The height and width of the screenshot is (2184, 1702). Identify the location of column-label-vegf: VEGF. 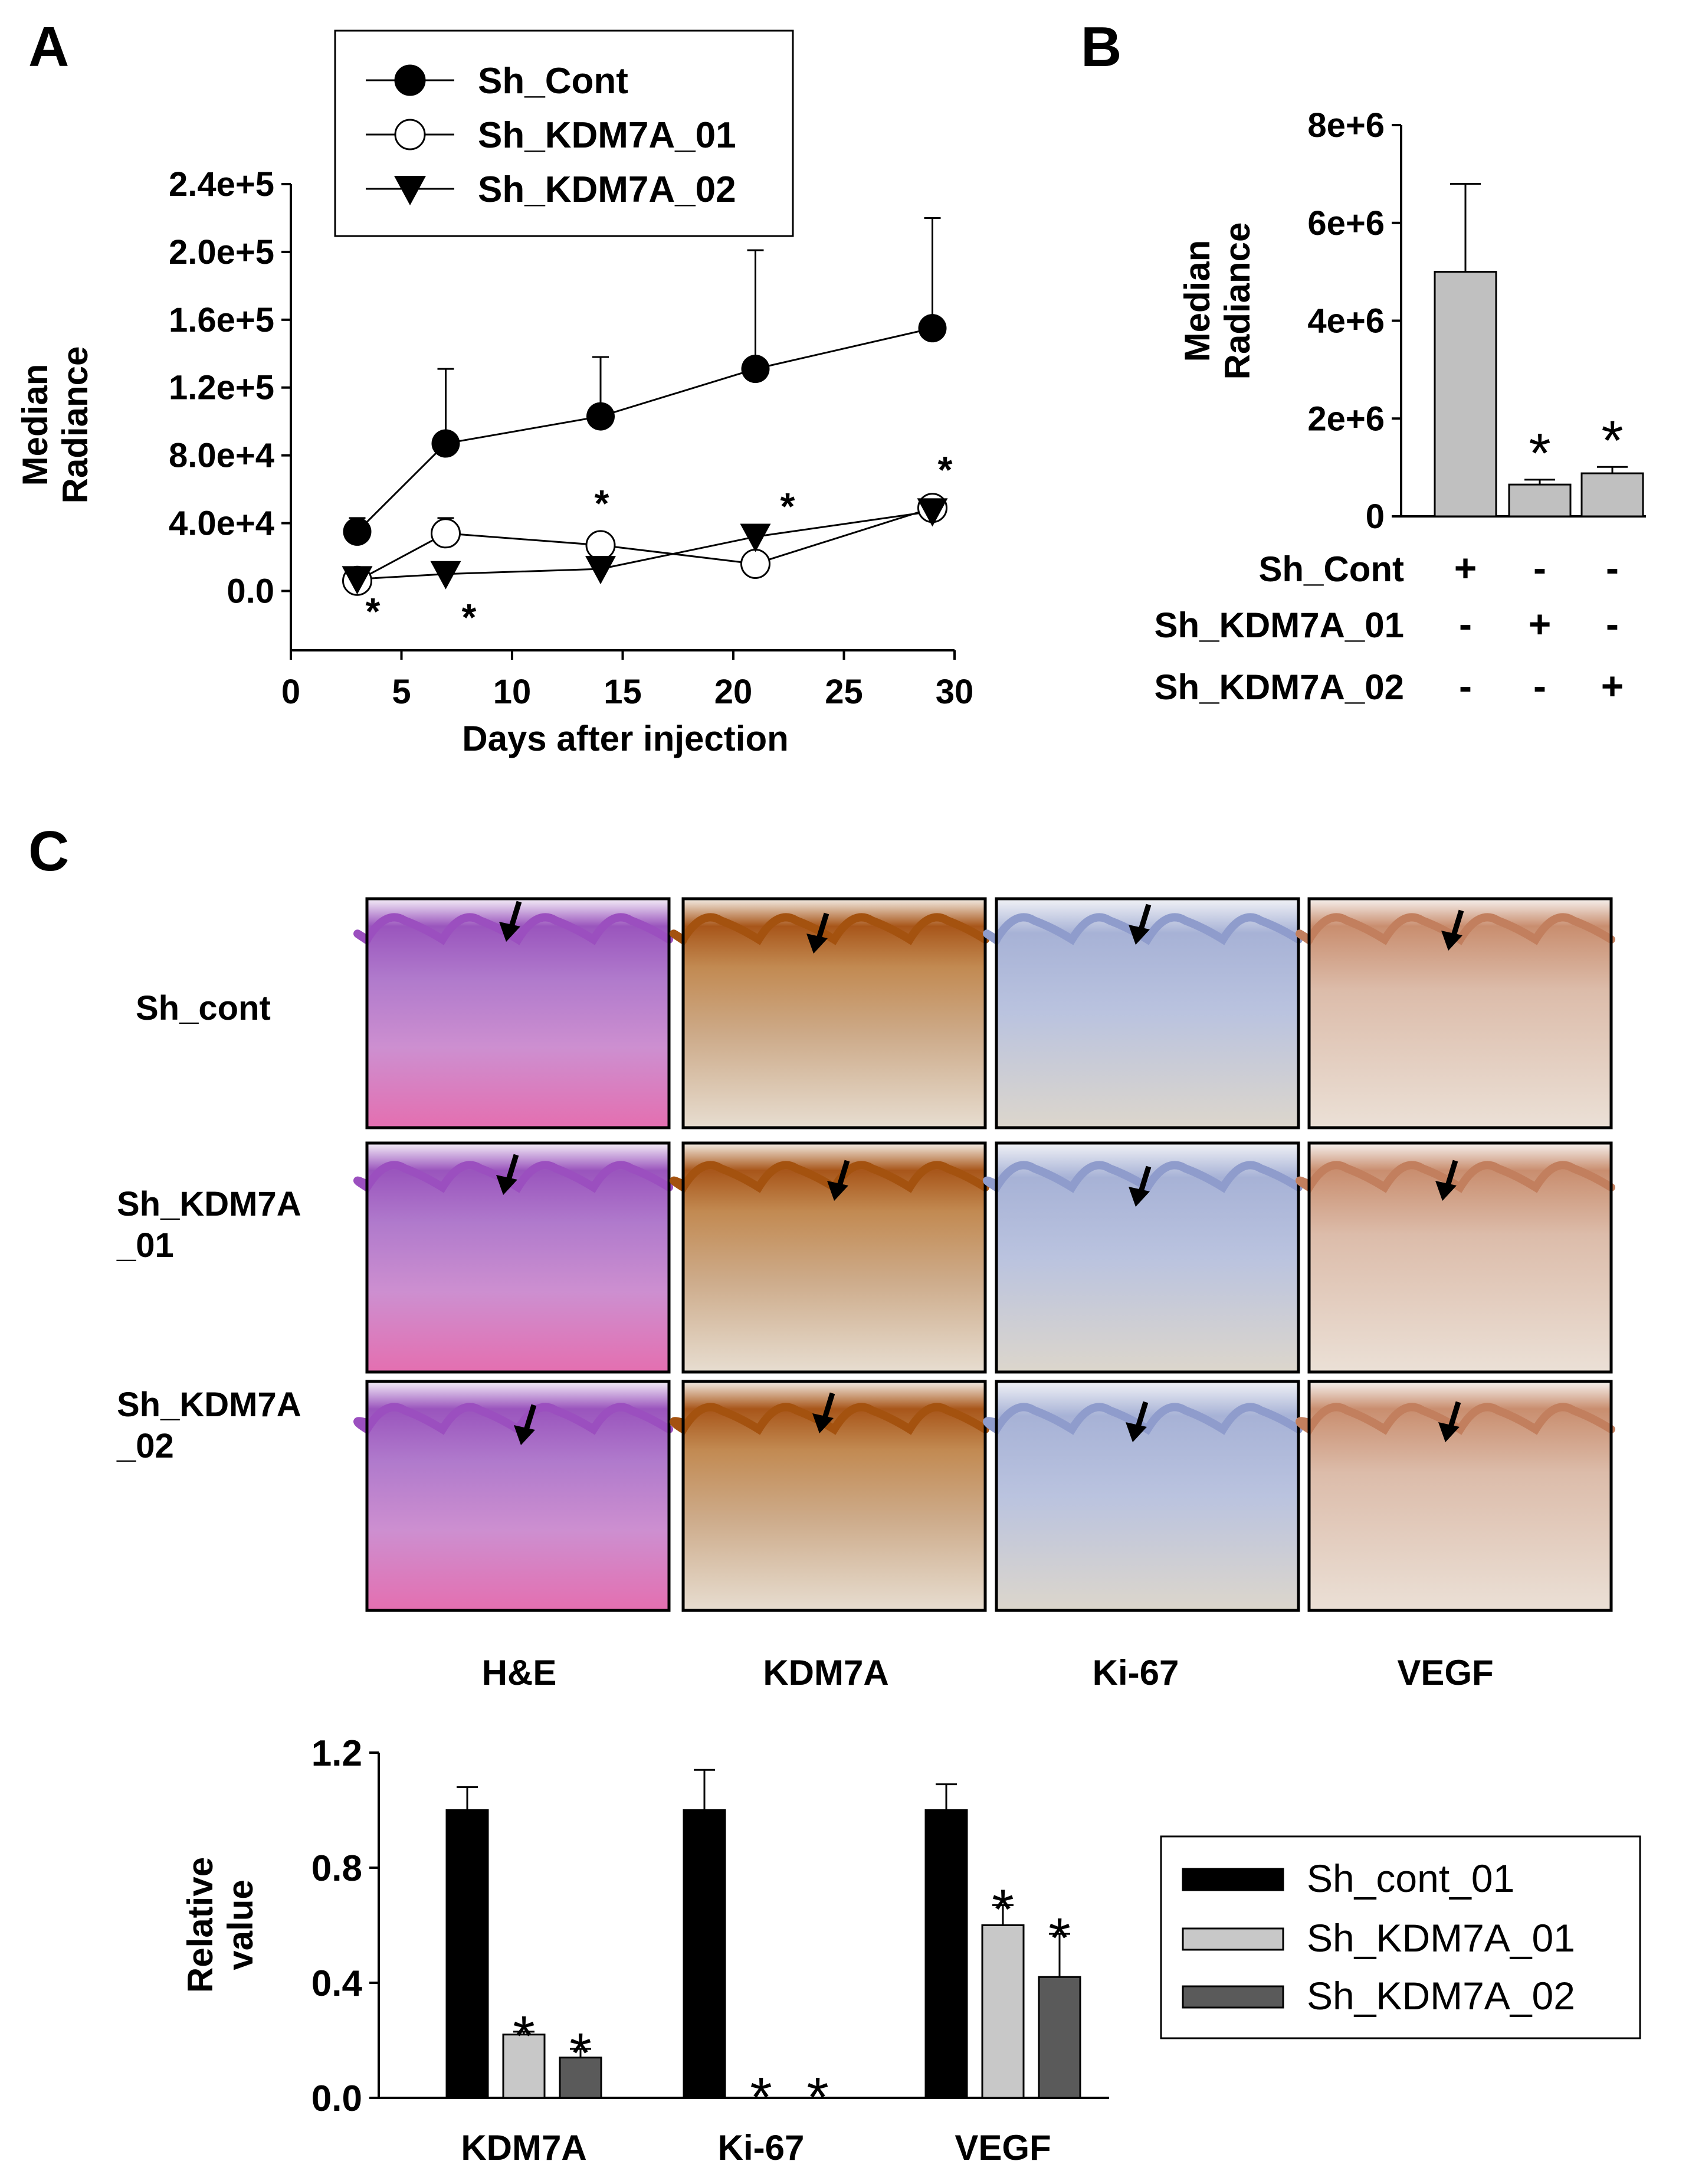
(1445, 1672).